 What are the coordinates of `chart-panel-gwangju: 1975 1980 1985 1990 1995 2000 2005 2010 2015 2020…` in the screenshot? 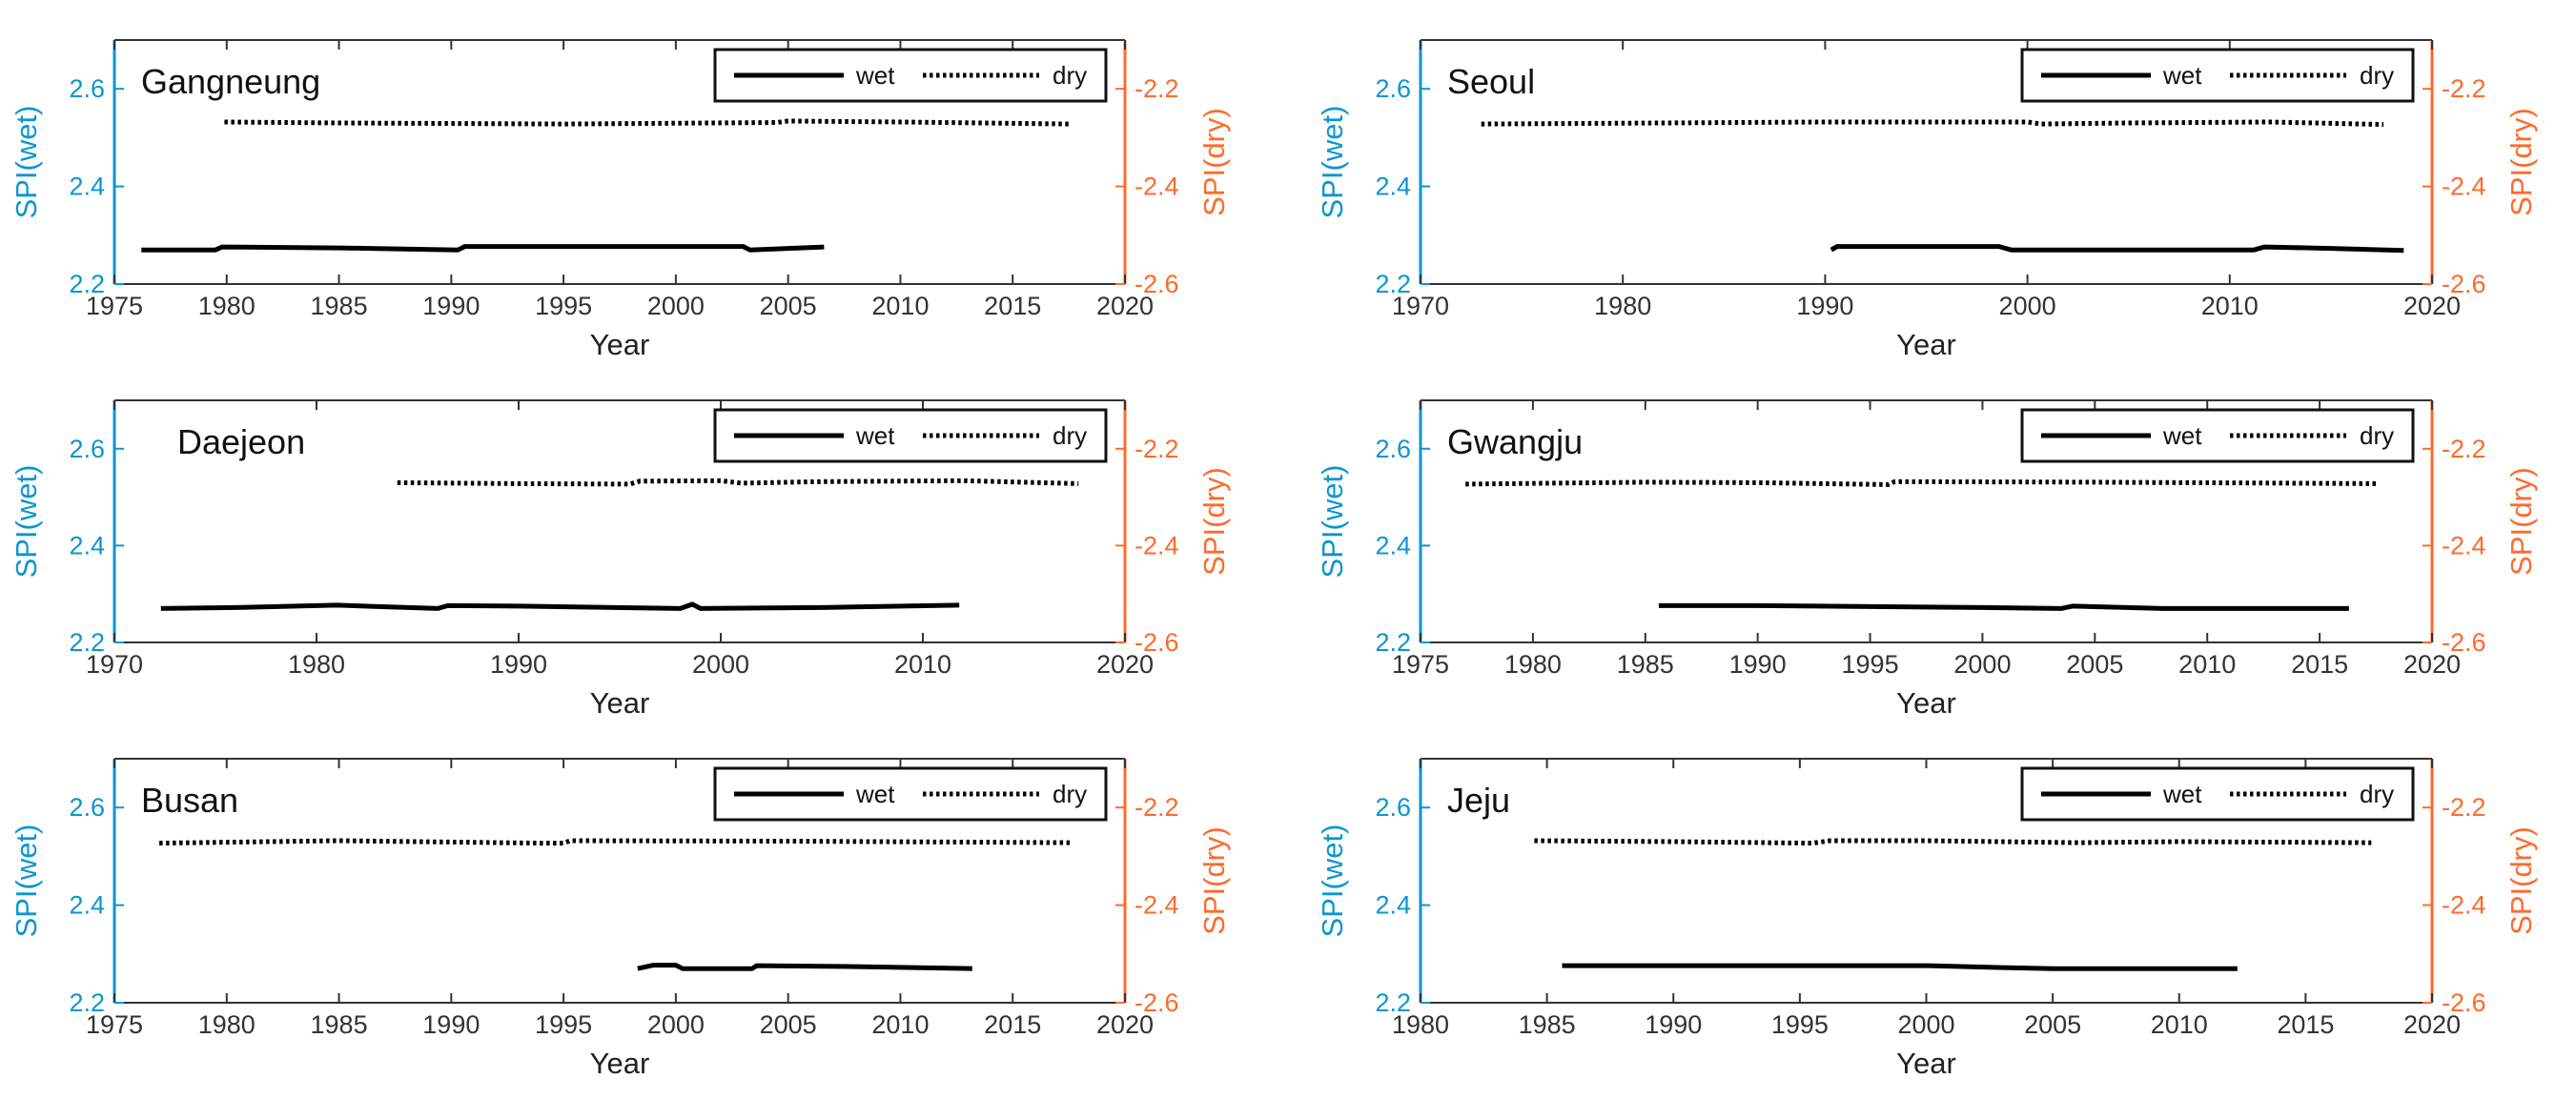 It's located at (1927, 559).